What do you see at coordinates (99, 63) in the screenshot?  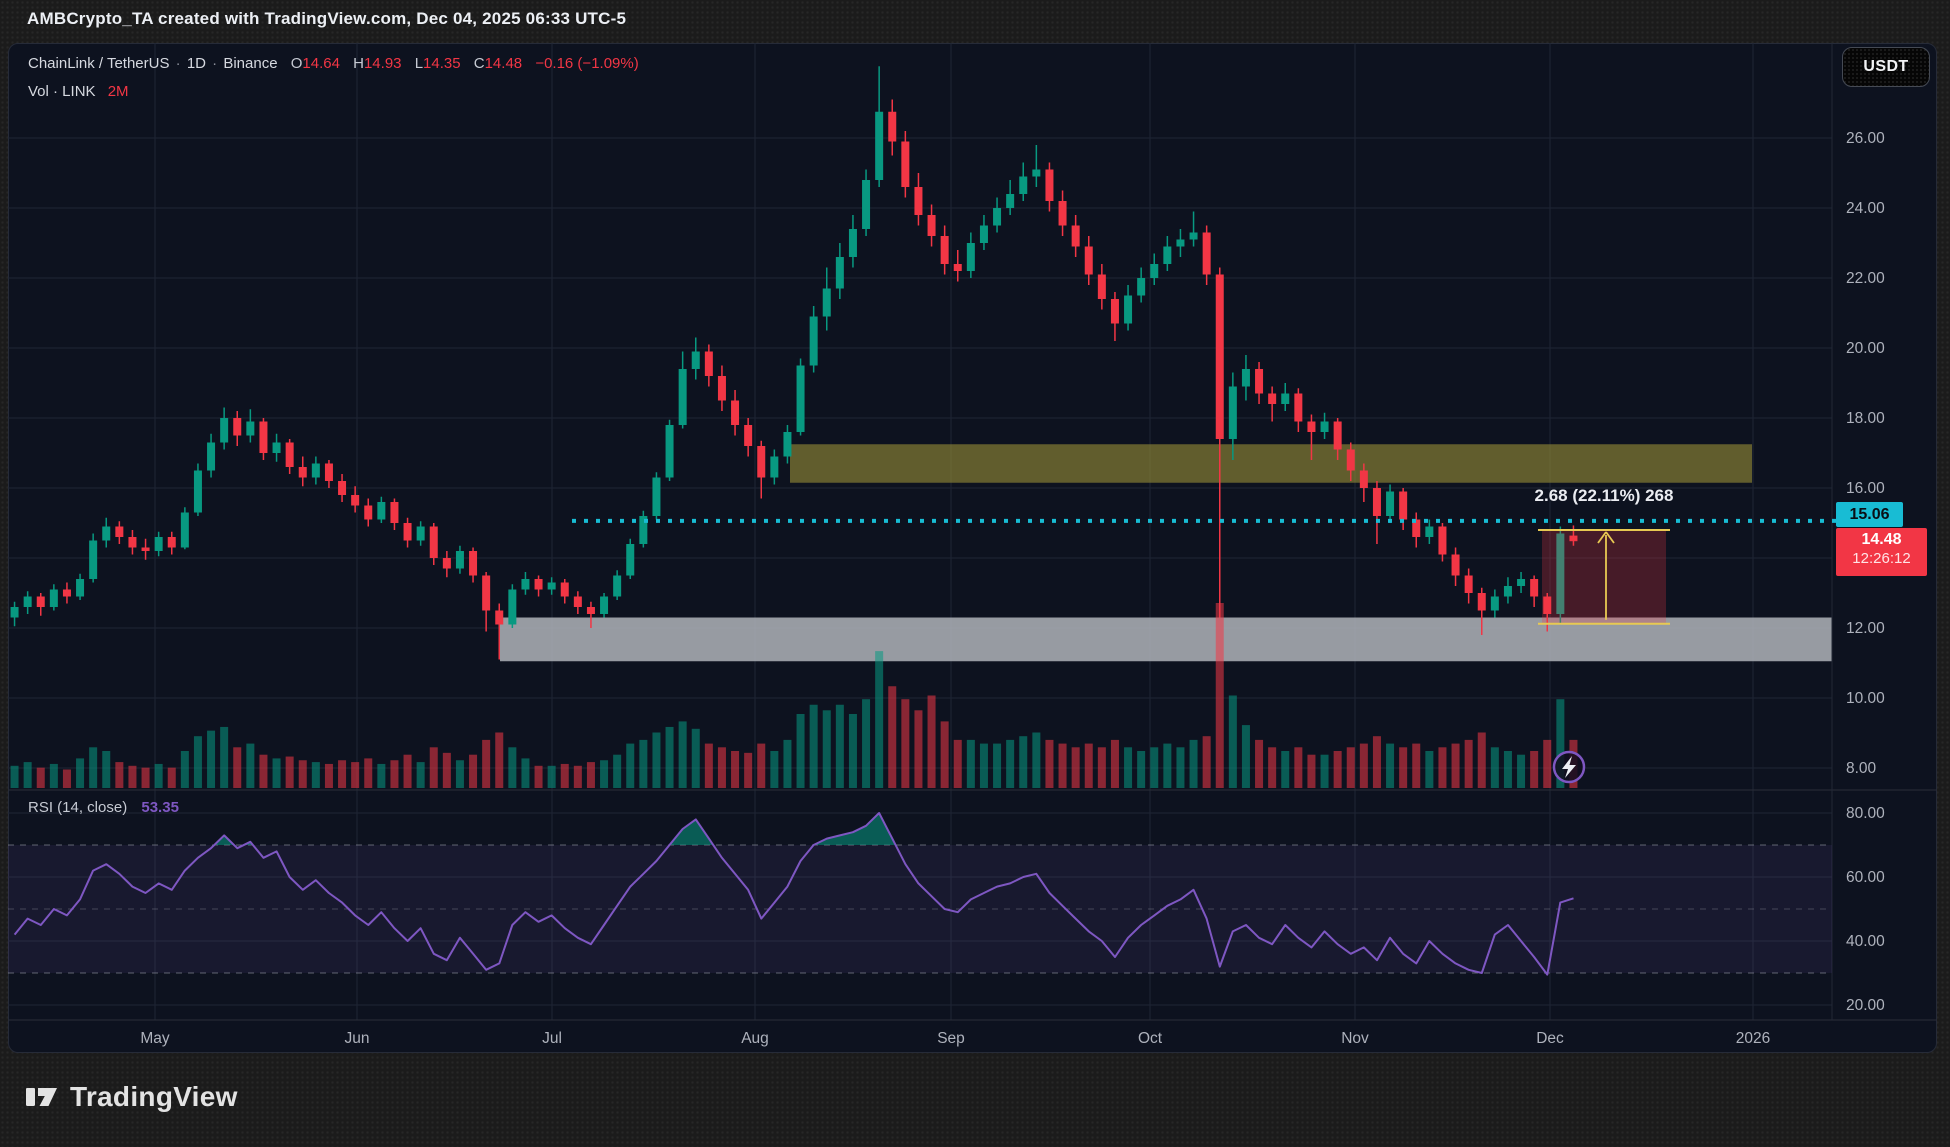 I see `symbol-name: ChainLink / TetherUS` at bounding box center [99, 63].